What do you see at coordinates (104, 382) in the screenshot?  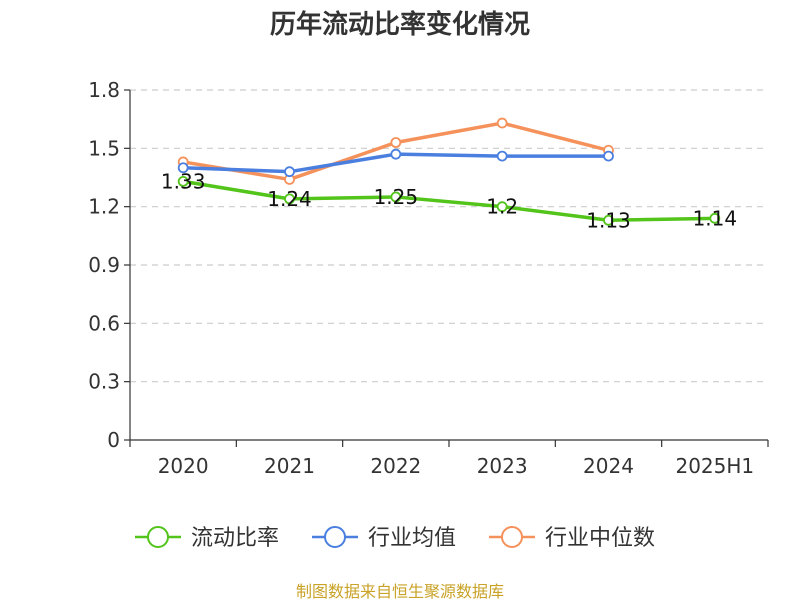 I see `y-tick-label: 0.3` at bounding box center [104, 382].